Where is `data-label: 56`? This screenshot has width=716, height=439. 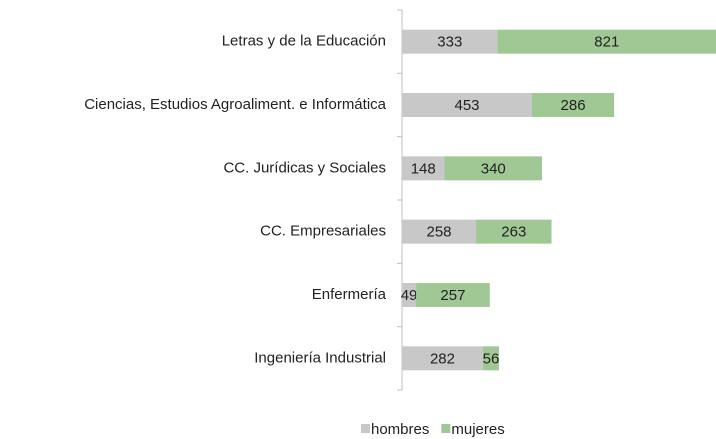 data-label: 56 is located at coordinates (491, 358).